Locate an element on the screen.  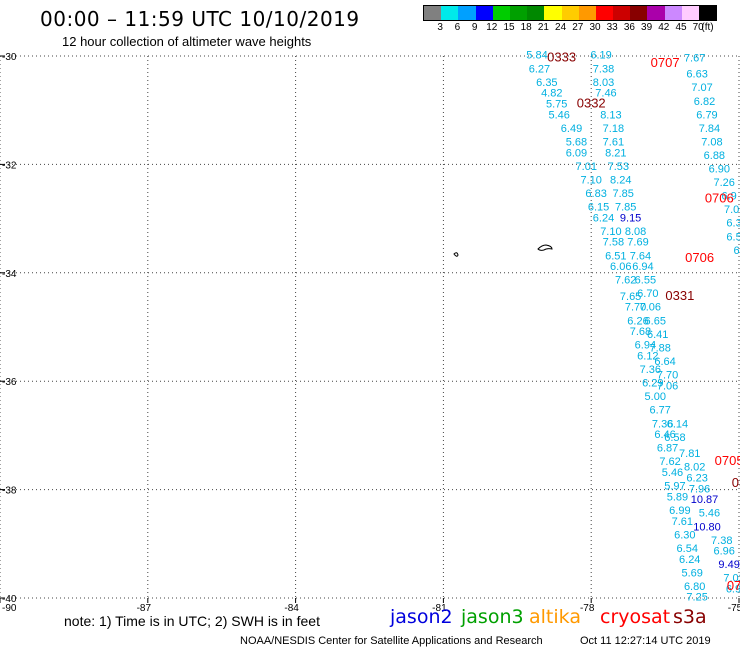
swh-value: 5.68 is located at coordinates (576, 142).